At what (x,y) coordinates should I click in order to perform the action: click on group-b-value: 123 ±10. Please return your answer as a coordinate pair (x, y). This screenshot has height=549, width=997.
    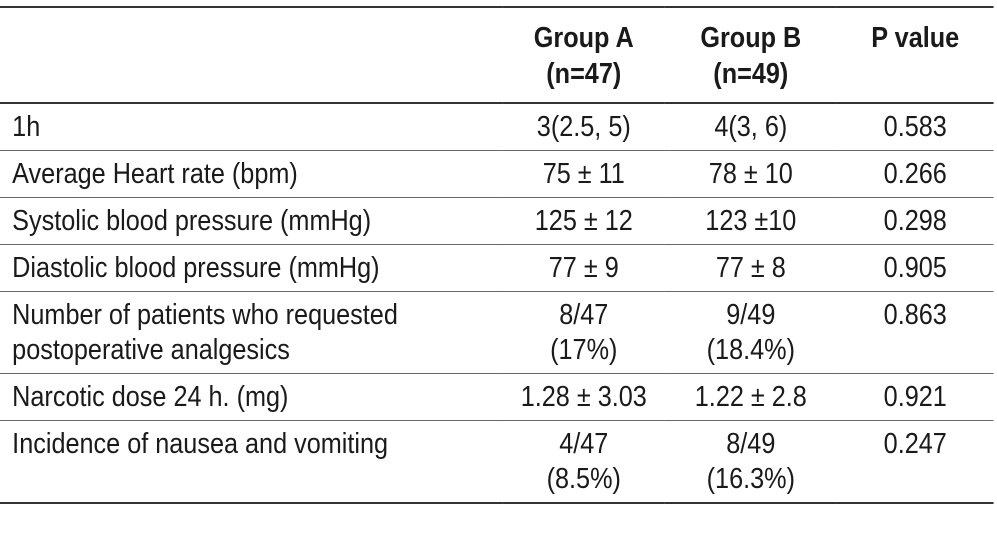
    Looking at the image, I should click on (751, 221).